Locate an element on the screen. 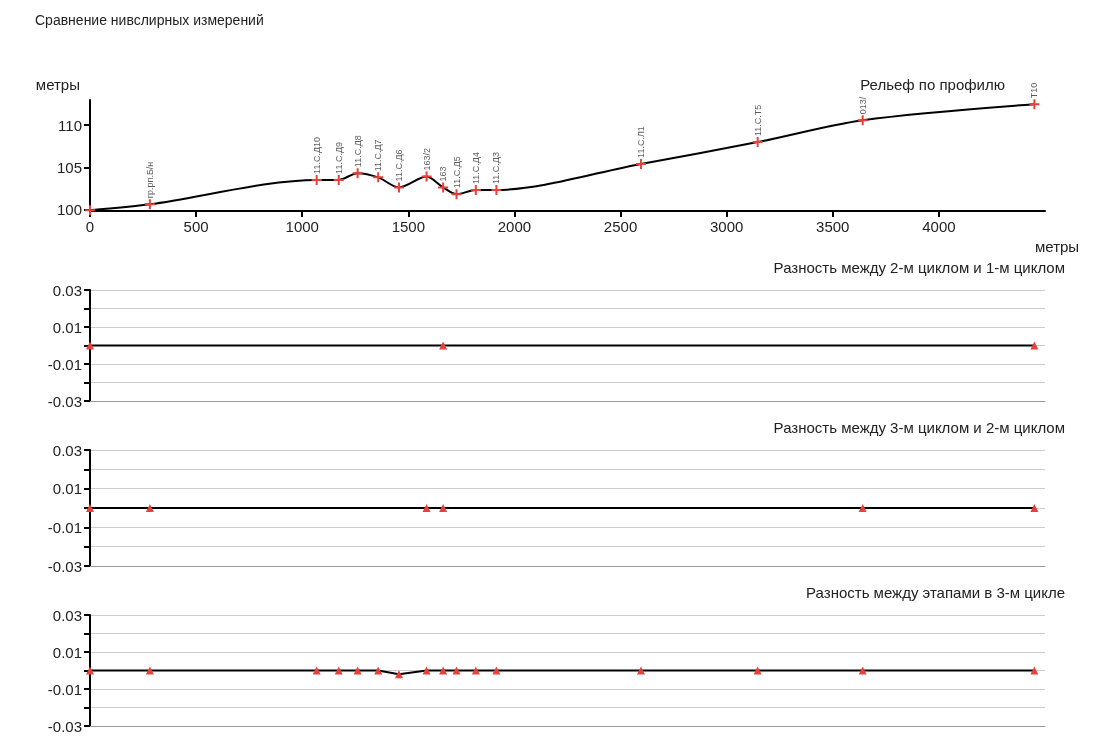 This screenshot has height=740, width=1095. annotation: 11.С.Д6 is located at coordinates (399, 165).